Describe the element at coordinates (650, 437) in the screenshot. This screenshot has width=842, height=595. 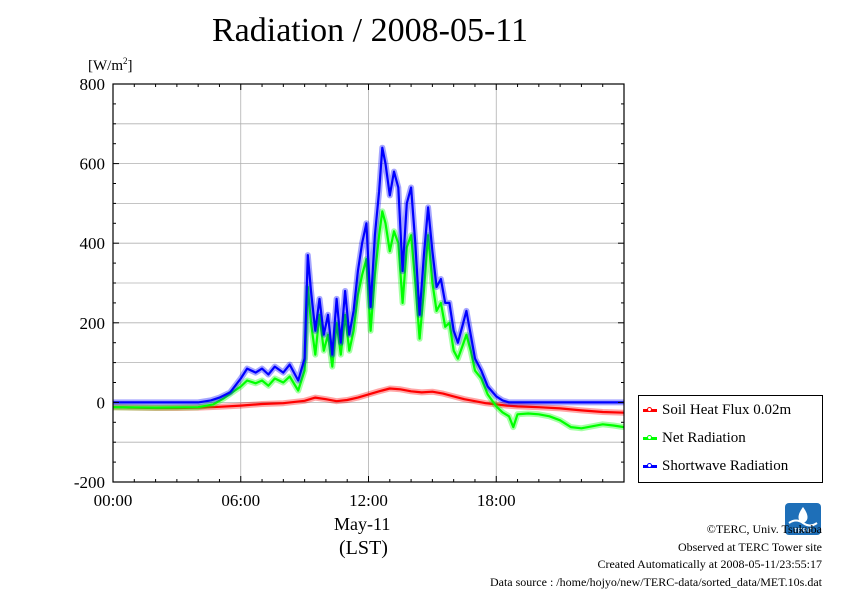
I see `legend-swatch-green` at that location.